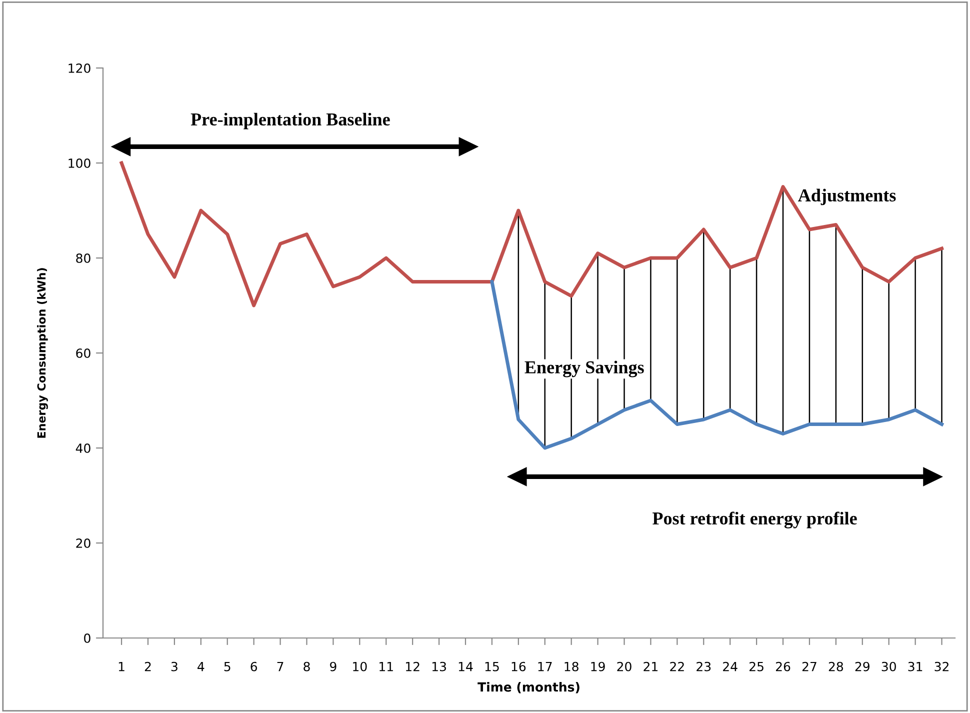 This screenshot has height=713, width=970. What do you see at coordinates (717, 365) in the screenshot?
I see `line-series` at bounding box center [717, 365].